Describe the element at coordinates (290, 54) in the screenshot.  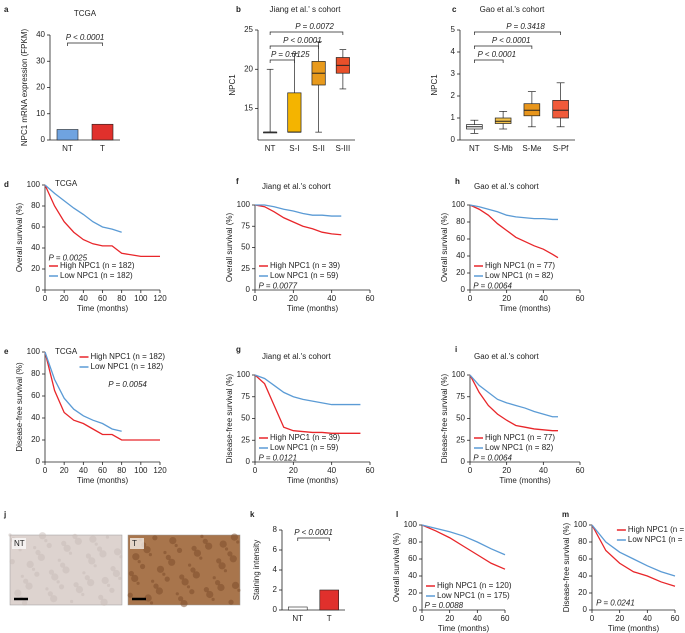
I see `annotation: P = 0.0125` at that location.